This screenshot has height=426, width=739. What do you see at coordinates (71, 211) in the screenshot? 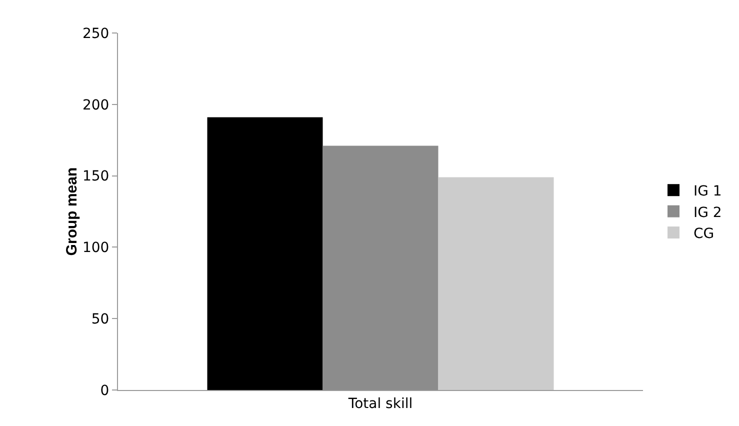
I see `y-axis-title: Group mean` at bounding box center [71, 211].